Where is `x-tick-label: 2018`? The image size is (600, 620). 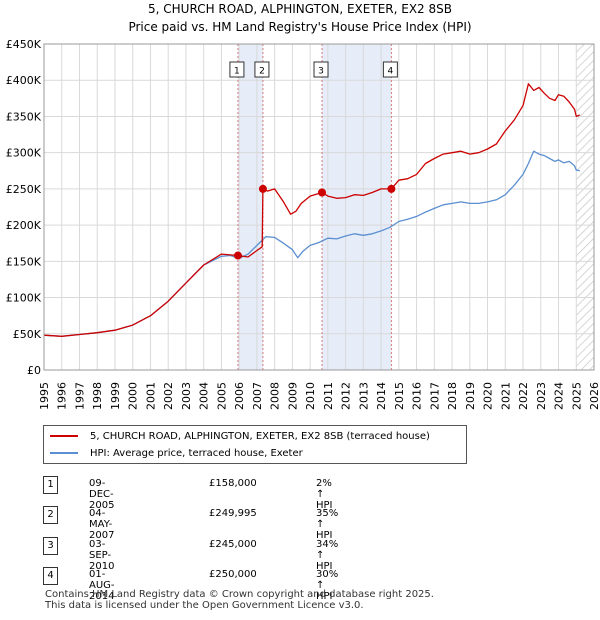 x-tick-label: 2018 is located at coordinates (452, 396).